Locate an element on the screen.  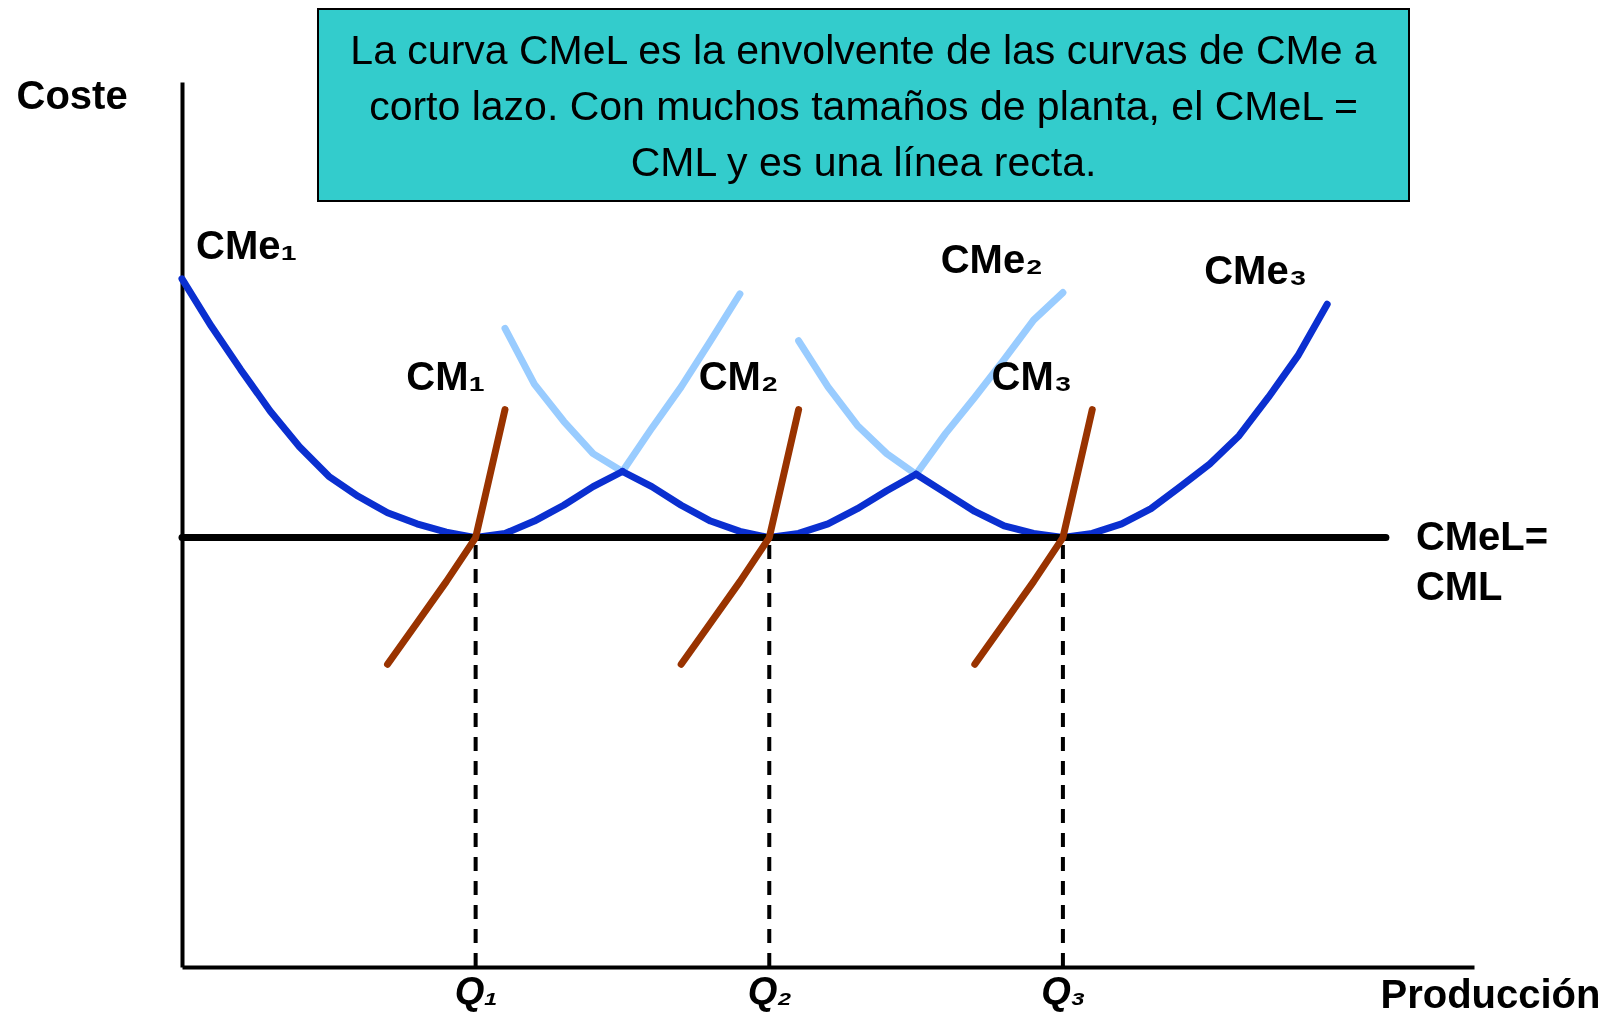
series-label: CMe₂ is located at coordinates (991, 258).